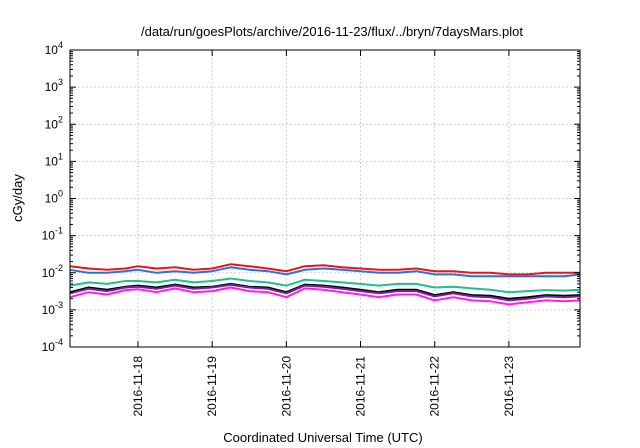  What do you see at coordinates (322, 437) in the screenshot?
I see `x-axis-label: Coordinated Universal Time (UTC)` at bounding box center [322, 437].